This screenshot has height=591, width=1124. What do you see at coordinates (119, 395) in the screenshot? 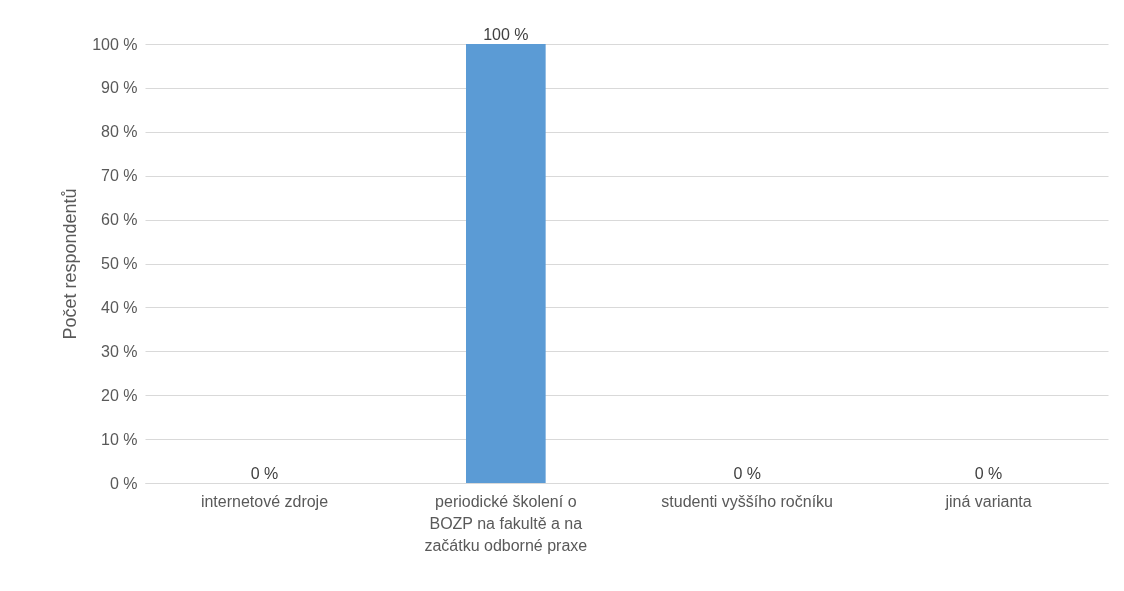
I see `y-tick-label: 20 %` at bounding box center [119, 395].